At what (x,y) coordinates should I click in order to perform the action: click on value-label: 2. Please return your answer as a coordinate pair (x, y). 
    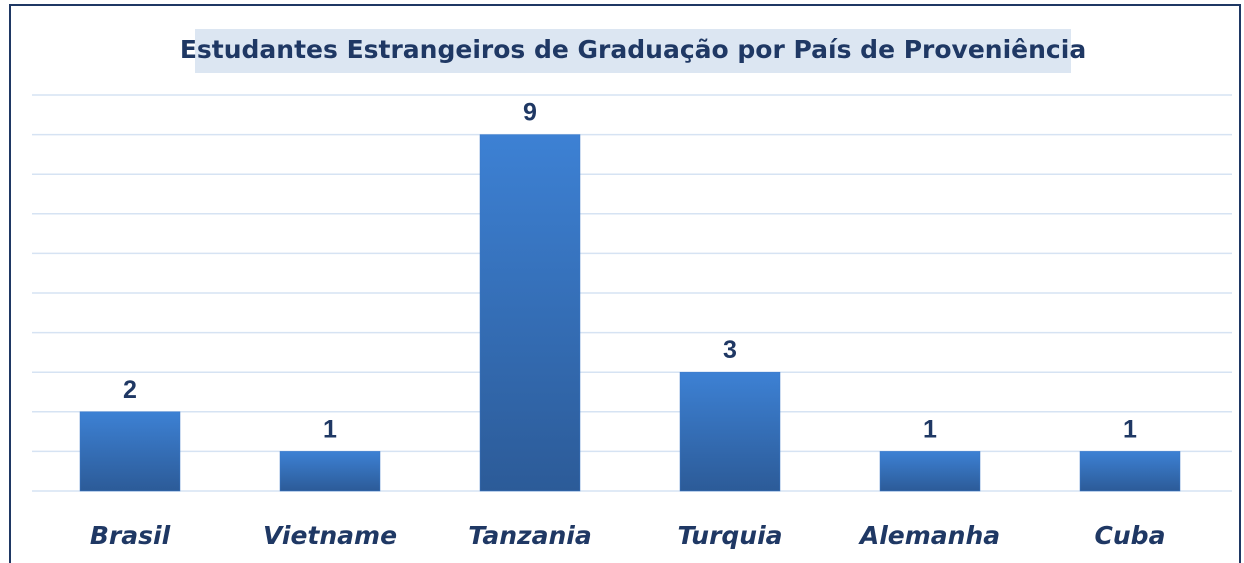
    Looking at the image, I should click on (130, 390).